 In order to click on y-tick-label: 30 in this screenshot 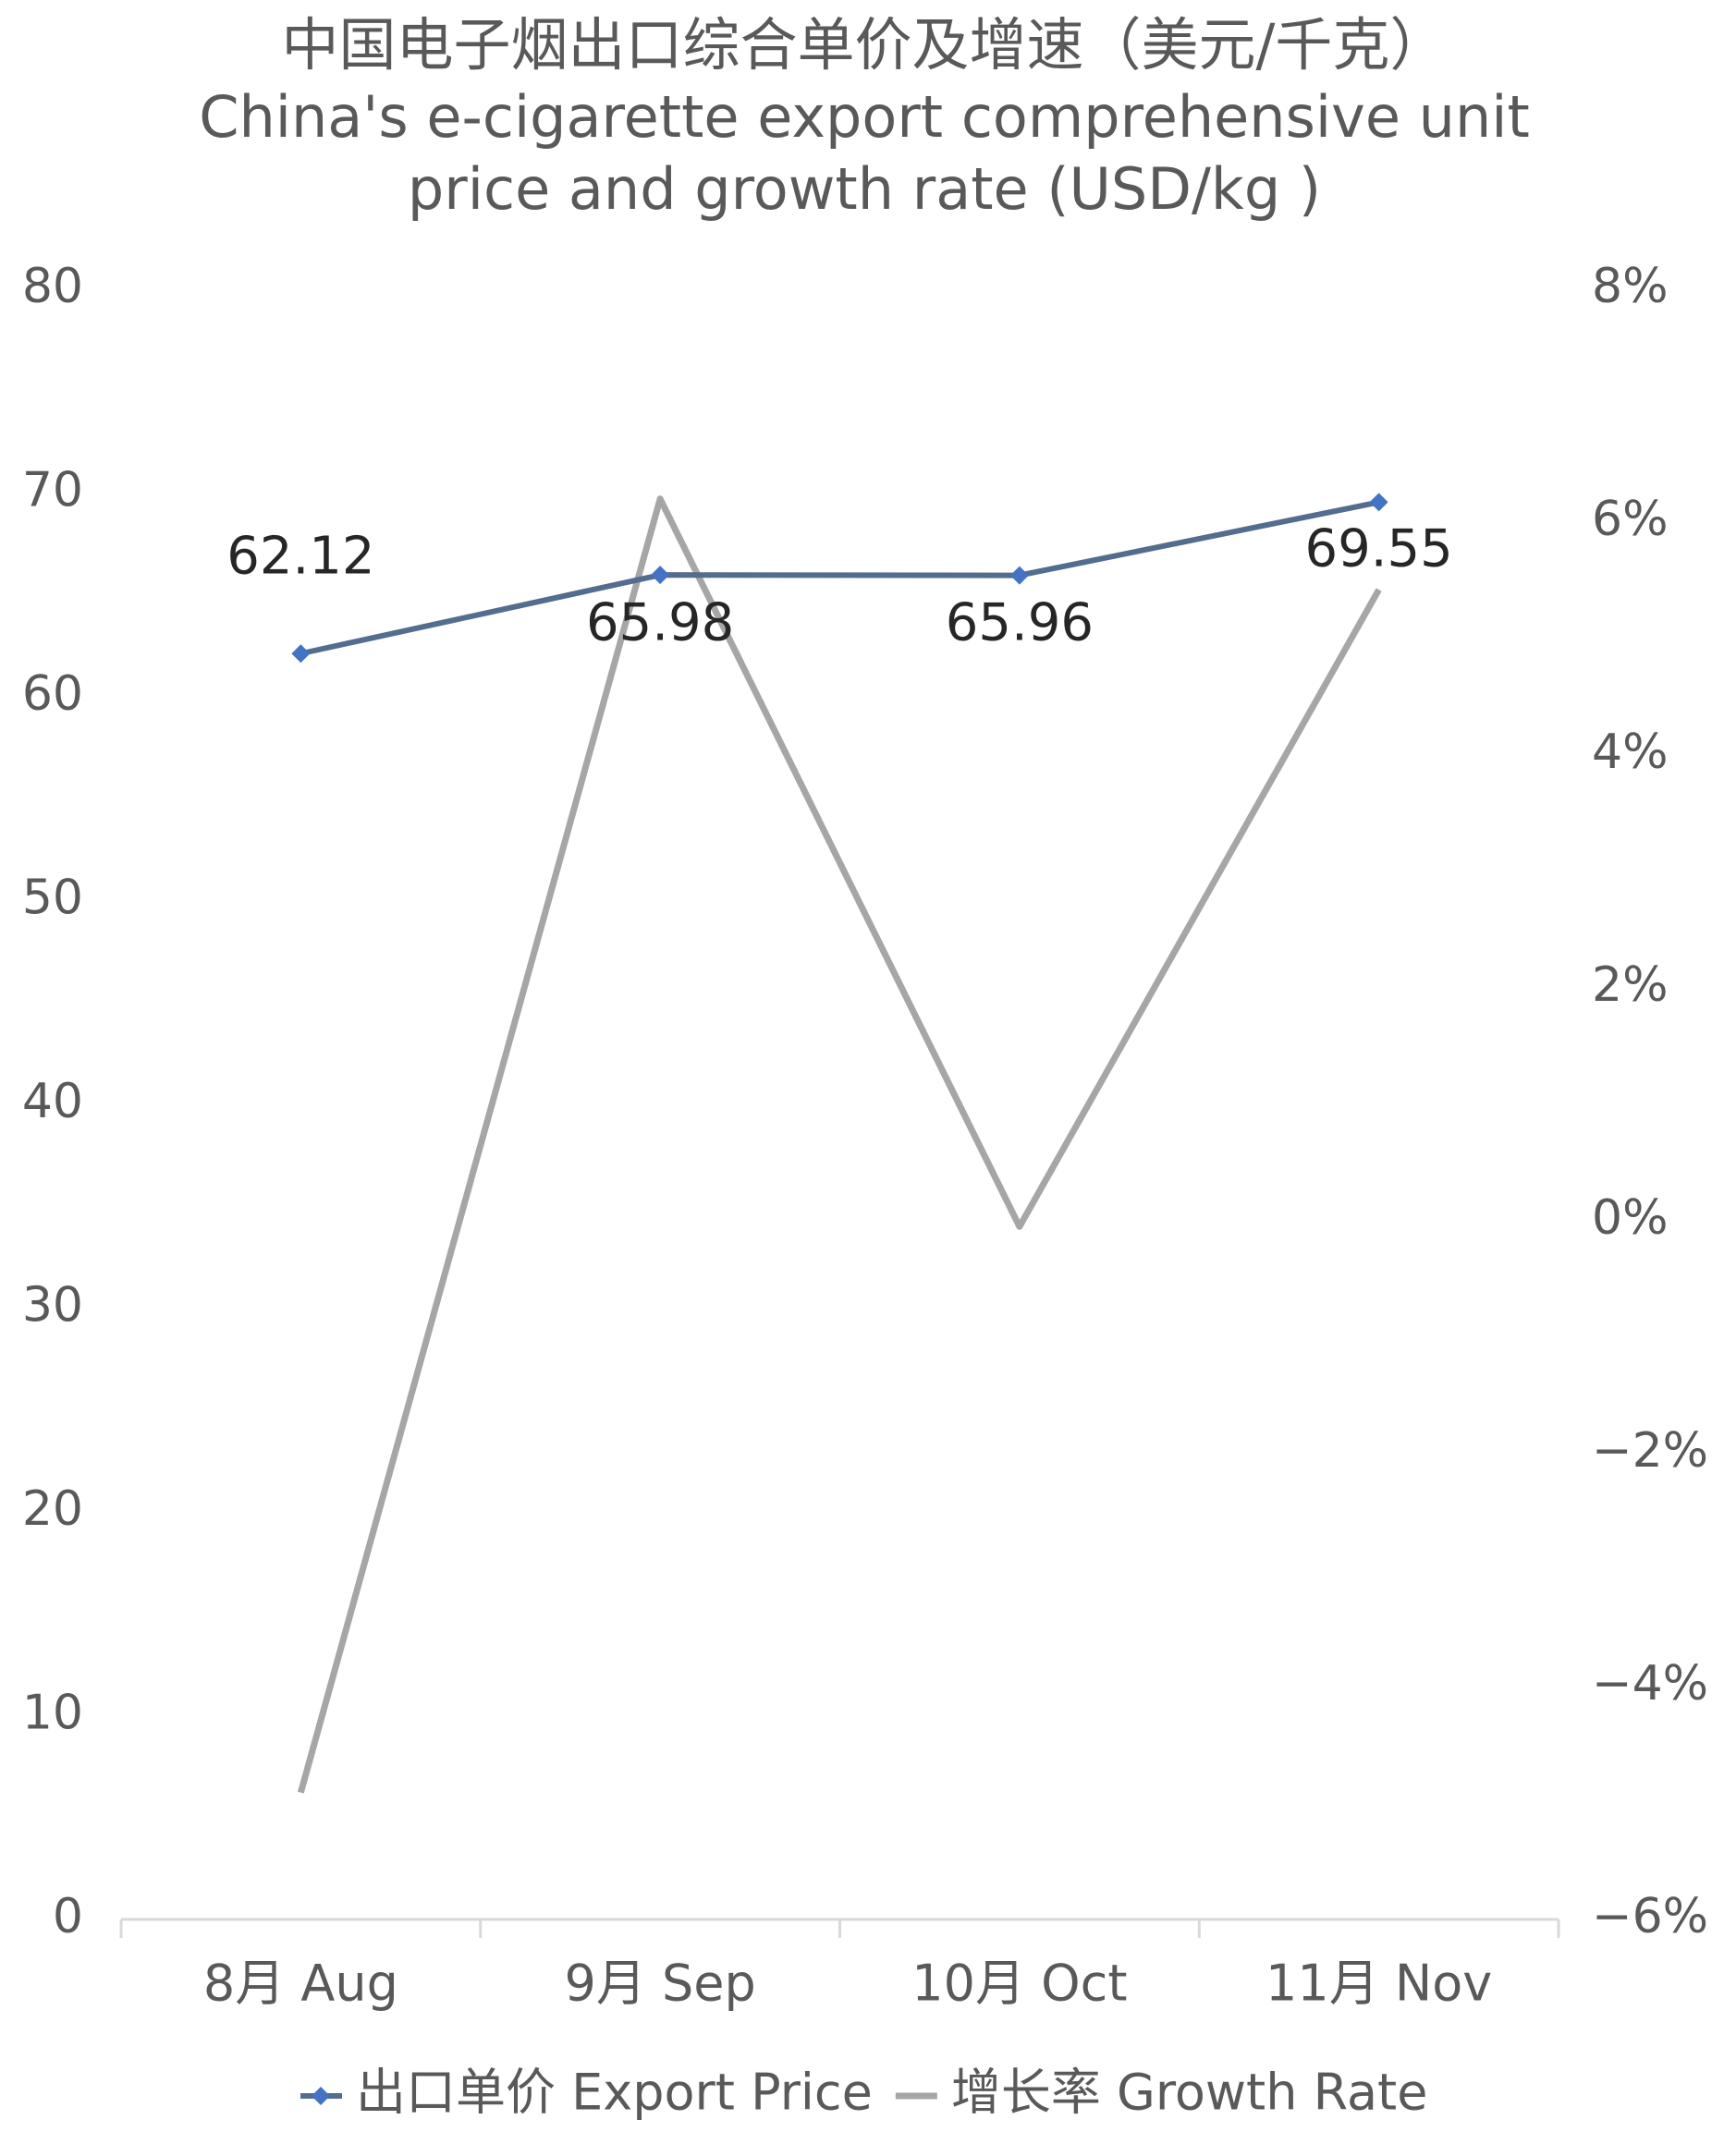, I will do `click(52, 1306)`.